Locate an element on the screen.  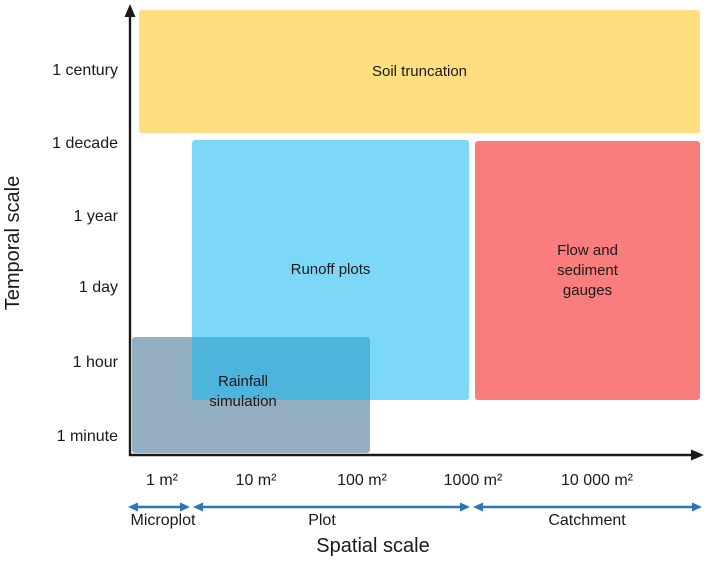
x-axis-arrowhead-icon is located at coordinates (697, 455).